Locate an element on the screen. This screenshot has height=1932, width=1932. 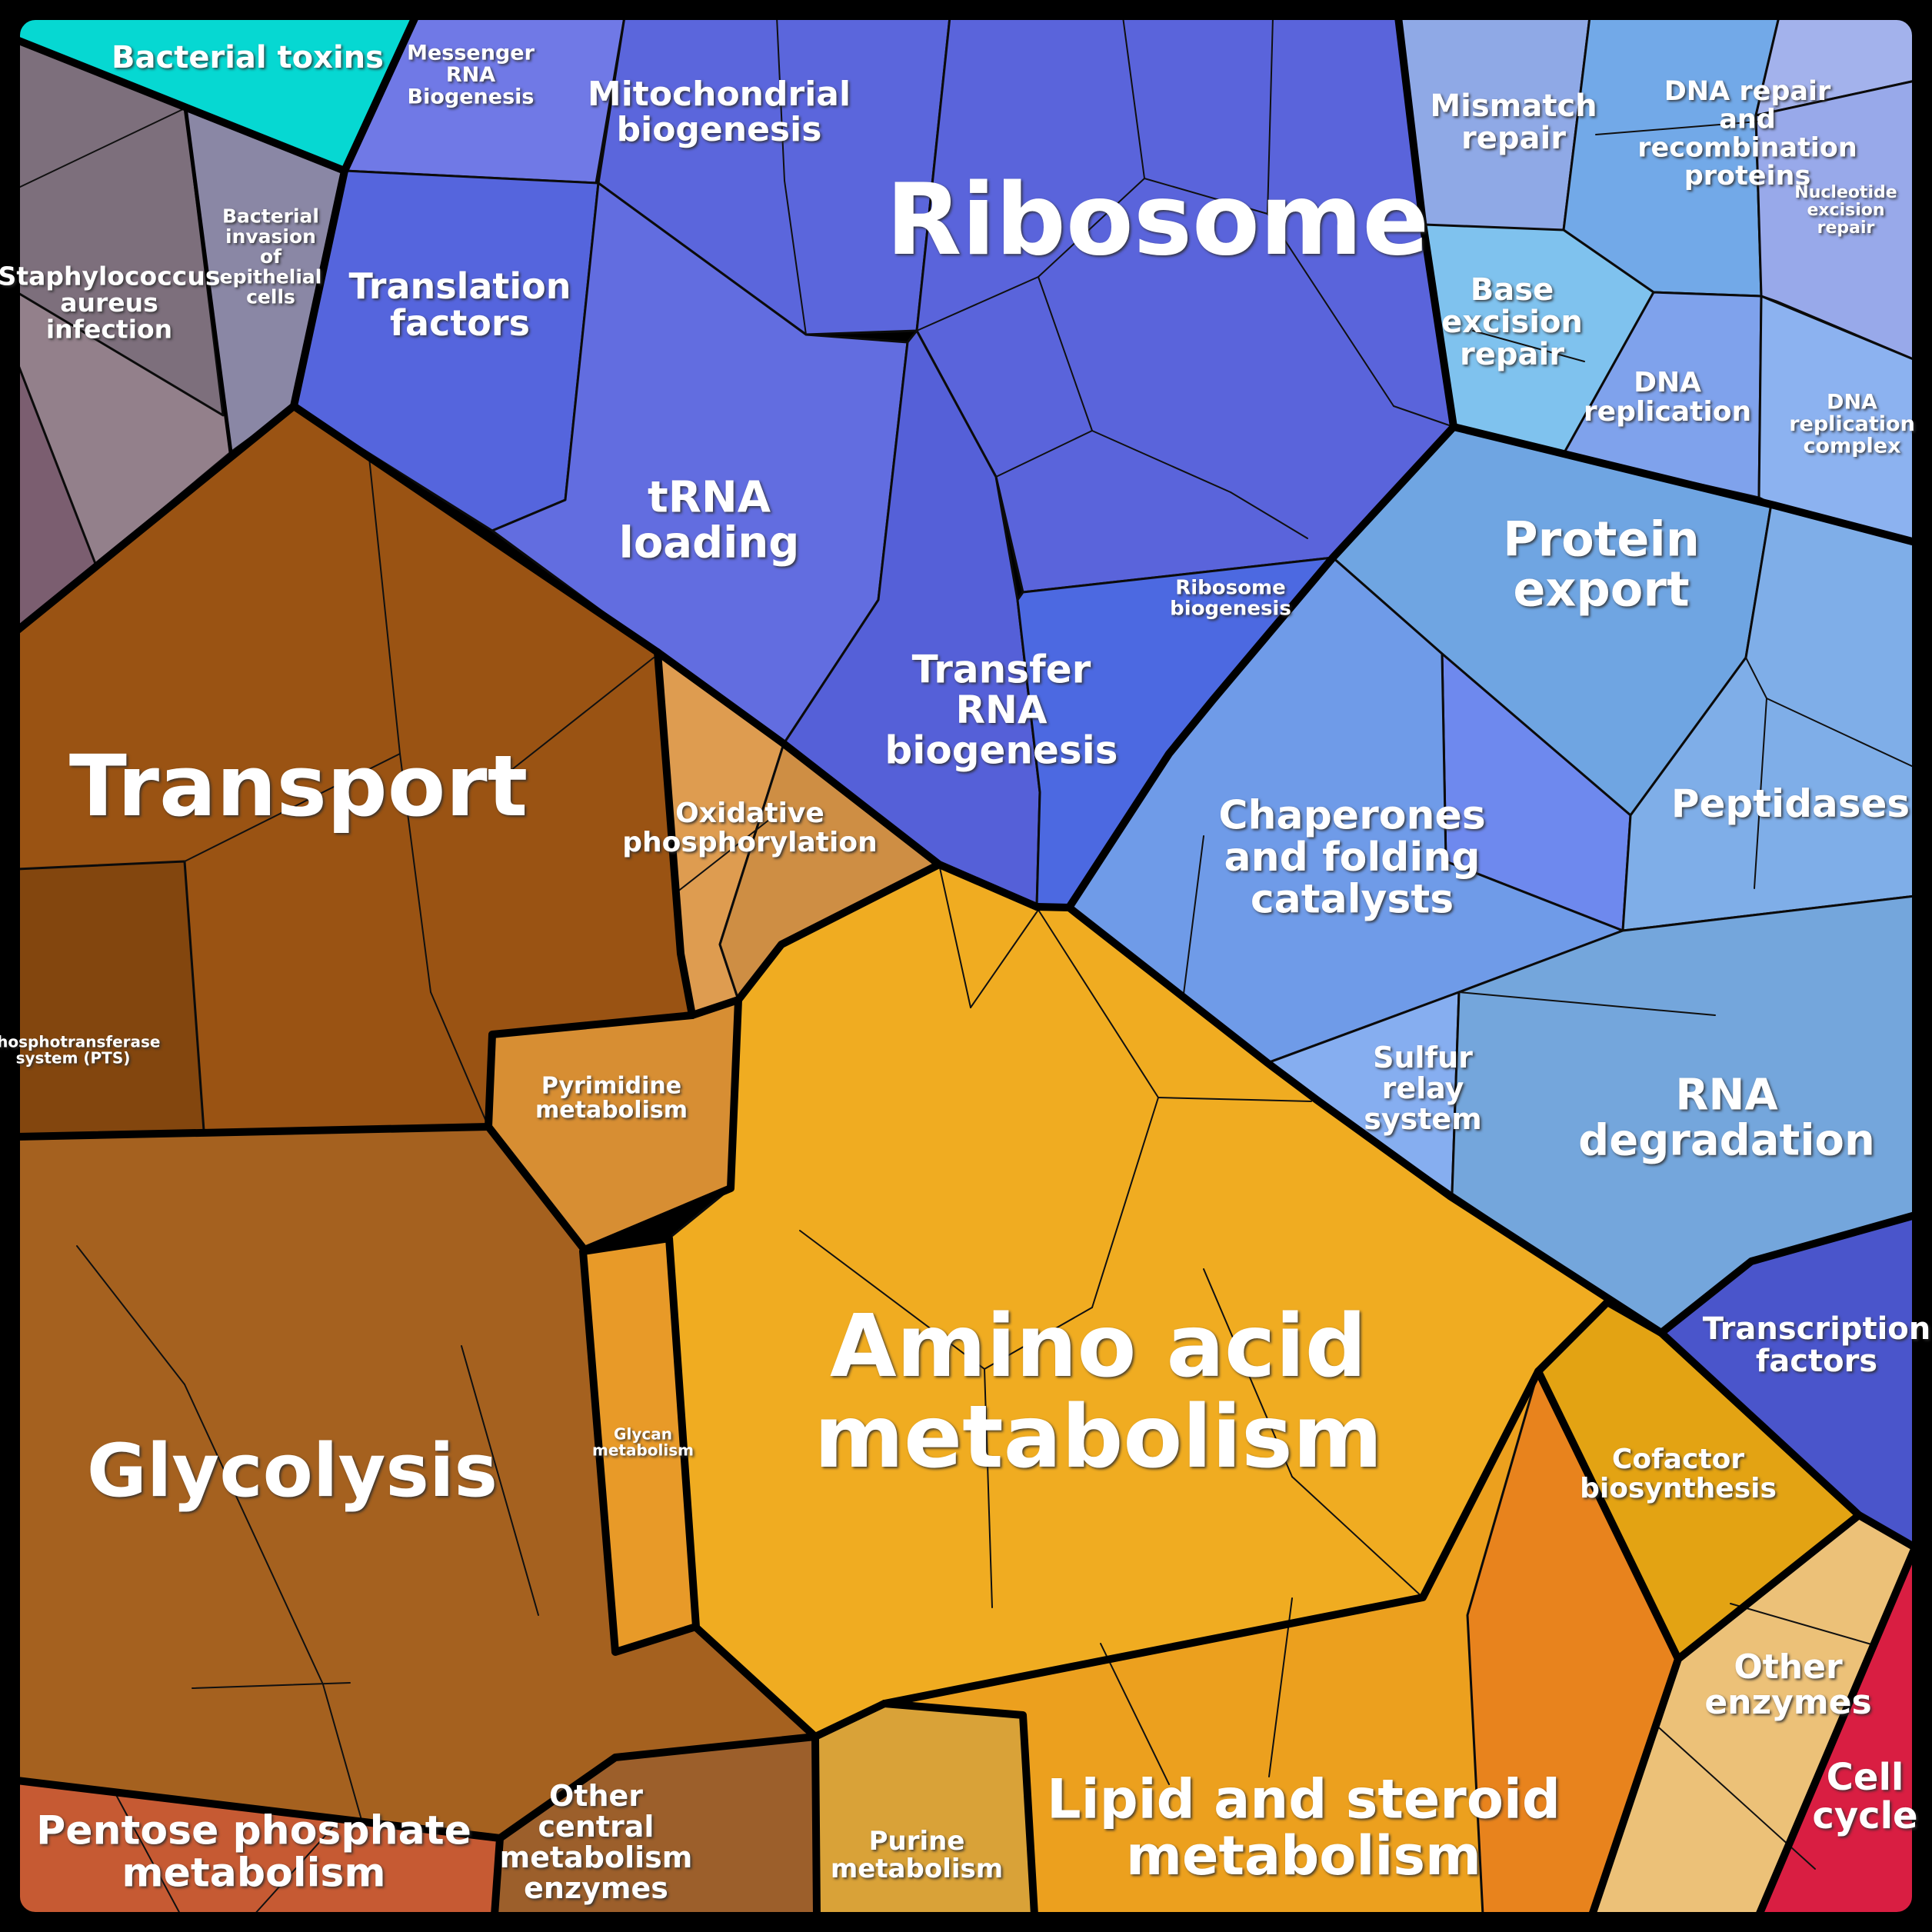
label-other-enzymes: Other enzymes is located at coordinates (1787, 1684).